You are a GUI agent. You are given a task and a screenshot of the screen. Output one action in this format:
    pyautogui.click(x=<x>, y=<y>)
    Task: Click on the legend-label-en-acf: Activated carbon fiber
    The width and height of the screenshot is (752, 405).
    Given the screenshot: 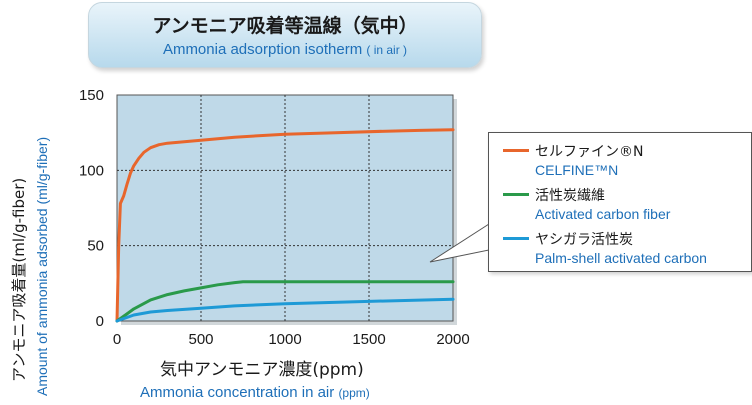 What is the action you would take?
    pyautogui.click(x=603, y=214)
    